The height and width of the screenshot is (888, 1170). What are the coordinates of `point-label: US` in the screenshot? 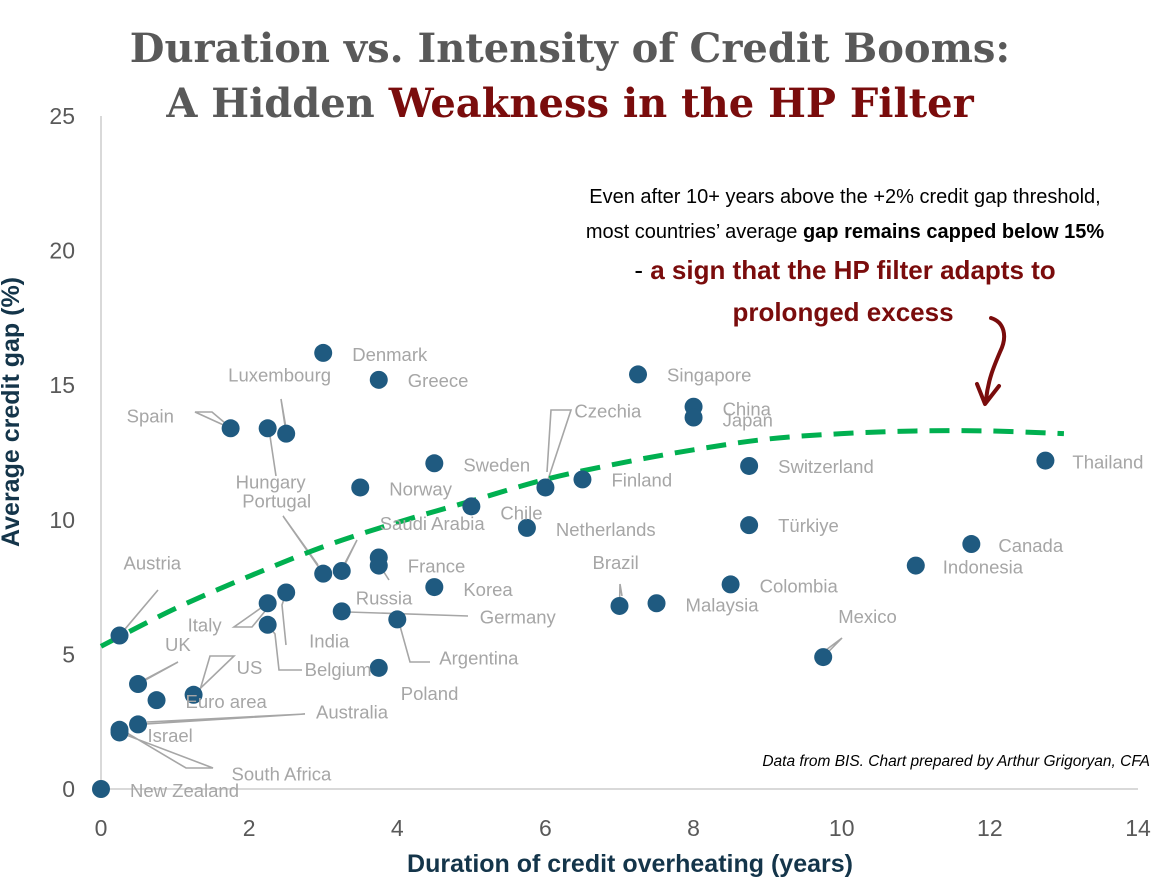 It's located at (250, 667).